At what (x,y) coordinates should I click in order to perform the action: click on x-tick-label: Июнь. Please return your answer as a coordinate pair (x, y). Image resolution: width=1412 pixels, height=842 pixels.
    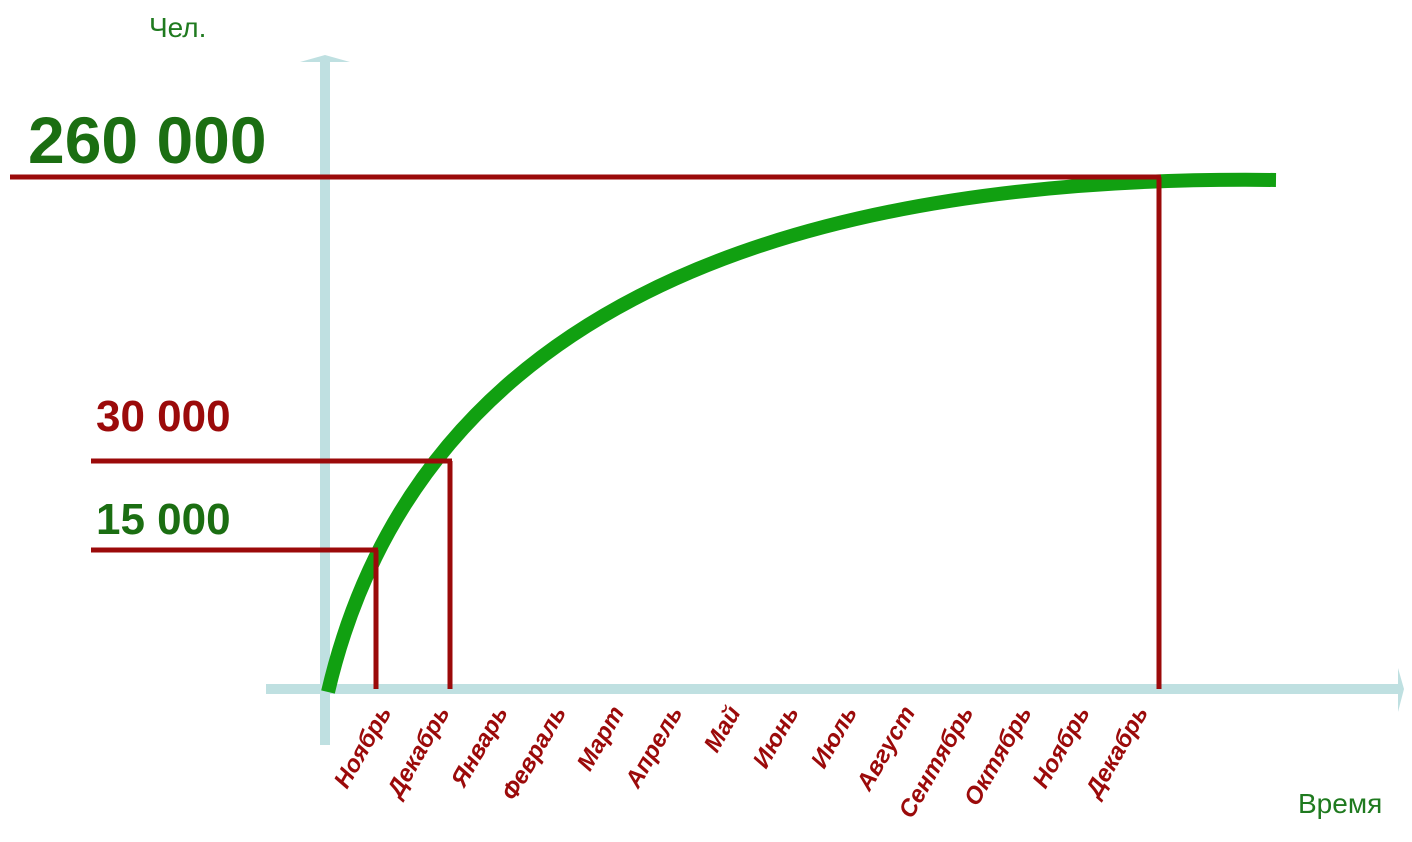
    Looking at the image, I should click on (776, 737).